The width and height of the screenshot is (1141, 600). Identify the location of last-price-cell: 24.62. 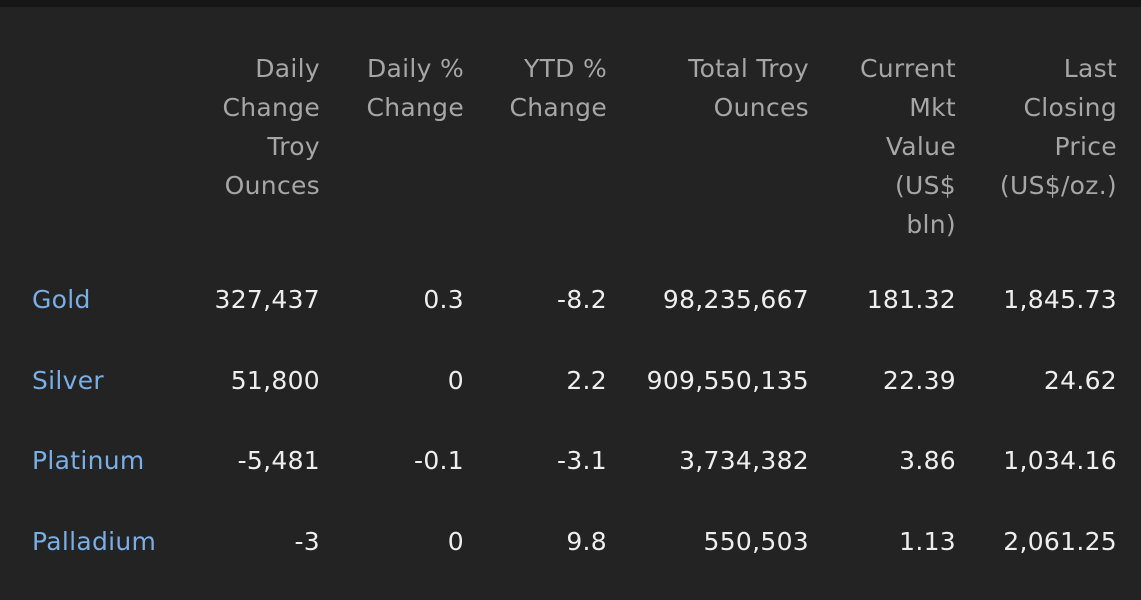
(1080, 380).